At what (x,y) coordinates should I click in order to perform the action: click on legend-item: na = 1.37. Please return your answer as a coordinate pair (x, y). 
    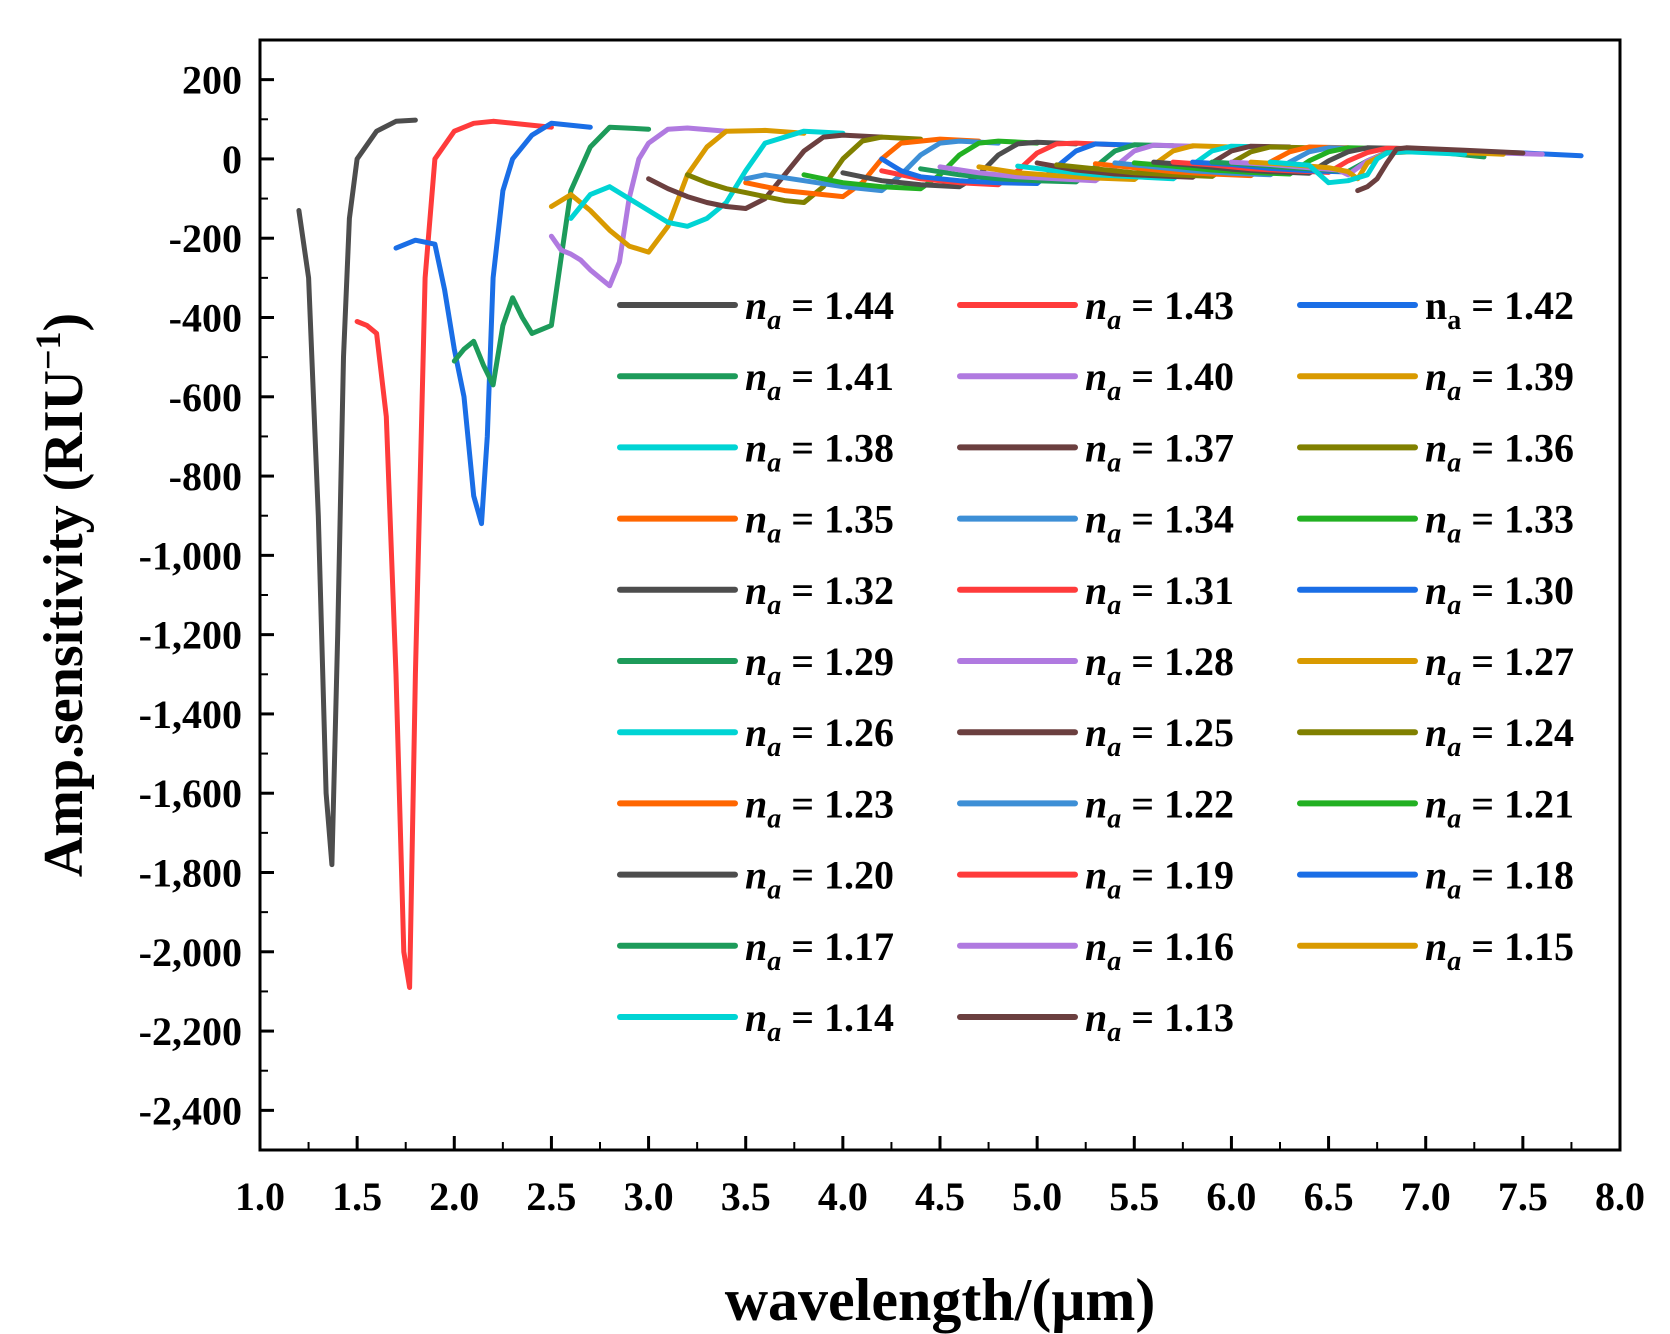
    Looking at the image, I should click on (1095, 451).